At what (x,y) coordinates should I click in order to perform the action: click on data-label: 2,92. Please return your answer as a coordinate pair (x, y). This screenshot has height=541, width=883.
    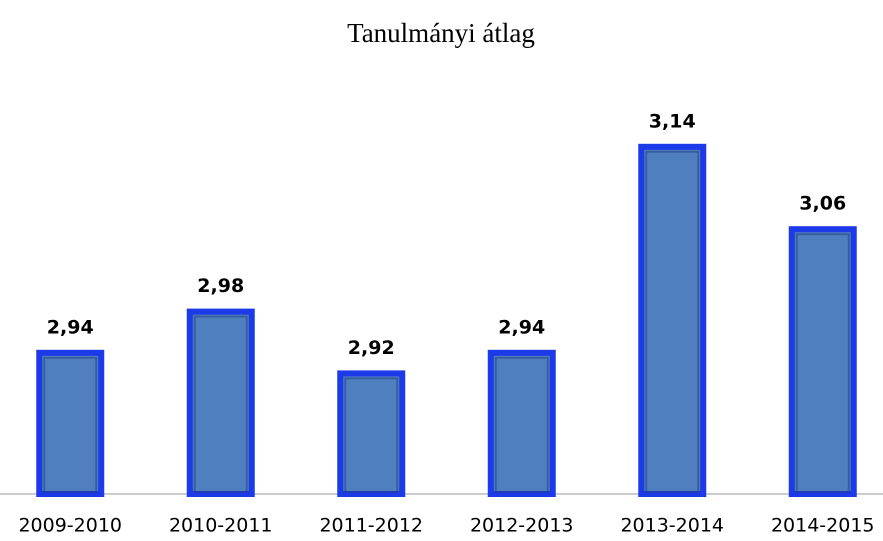
    Looking at the image, I should click on (371, 348).